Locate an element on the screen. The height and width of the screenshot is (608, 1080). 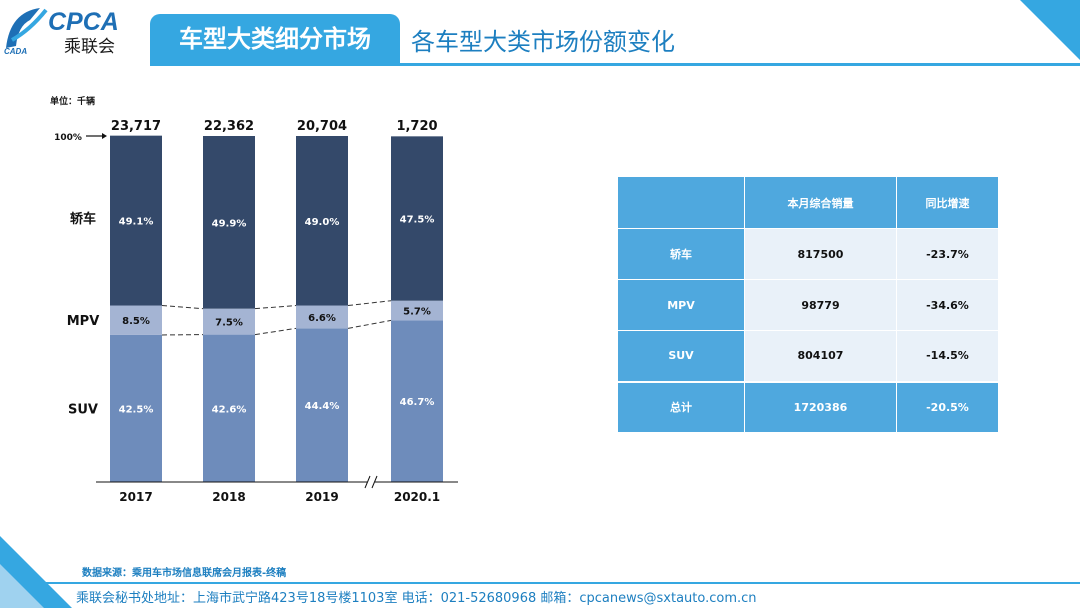
bar-轿车-2018 is located at coordinates (229, 222).